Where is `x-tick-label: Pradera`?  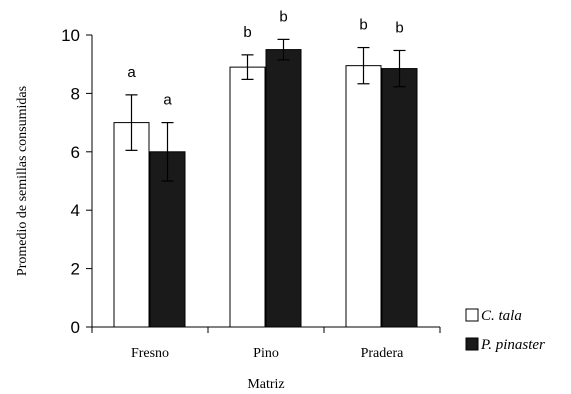
x-tick-label: Pradera is located at coordinates (383, 353).